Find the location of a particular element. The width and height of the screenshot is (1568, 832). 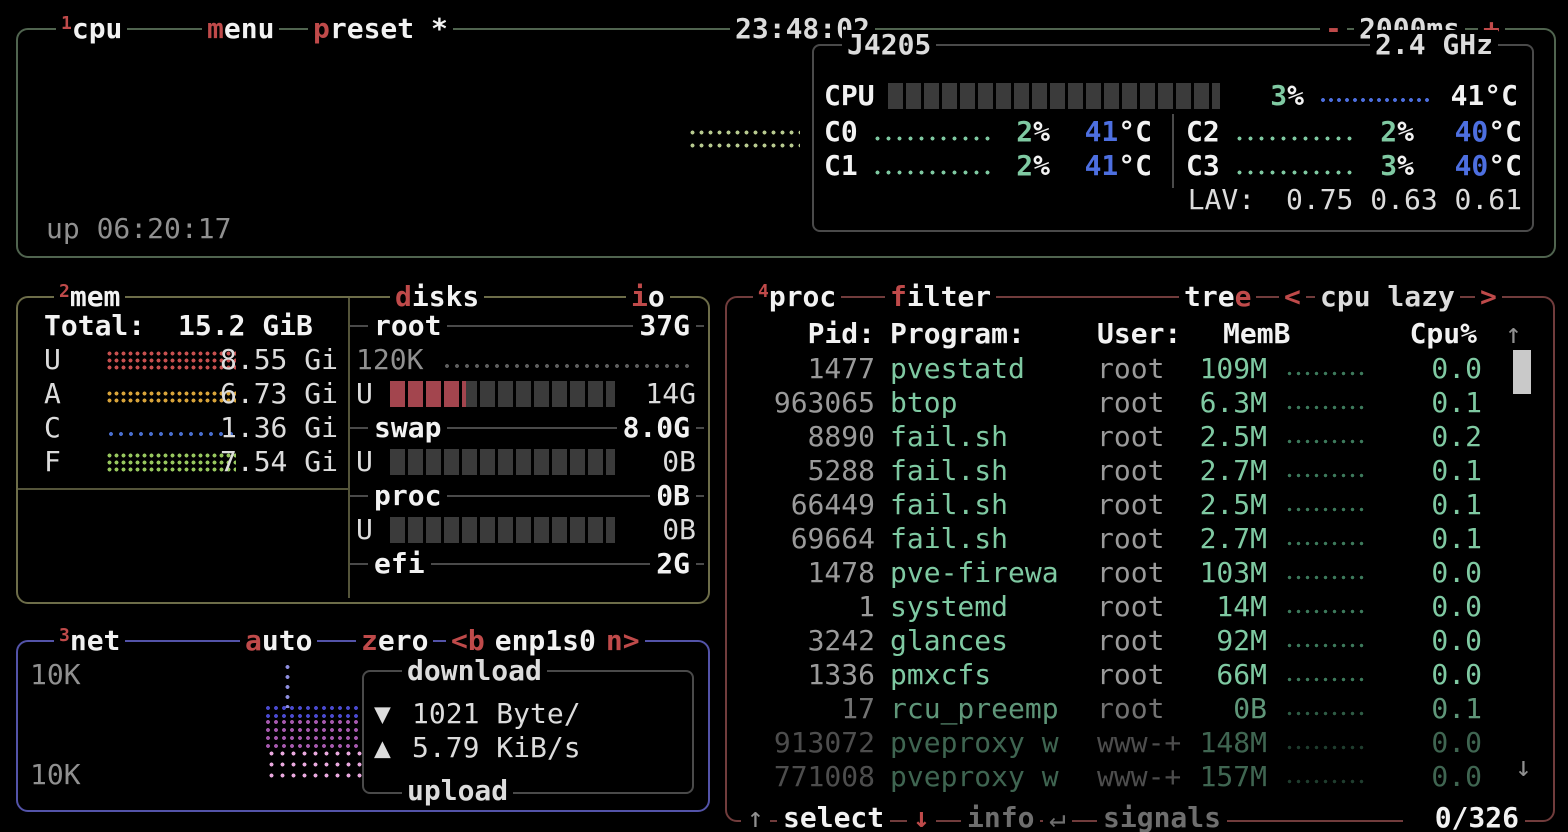

header-program: Program: is located at coordinates (957, 333).